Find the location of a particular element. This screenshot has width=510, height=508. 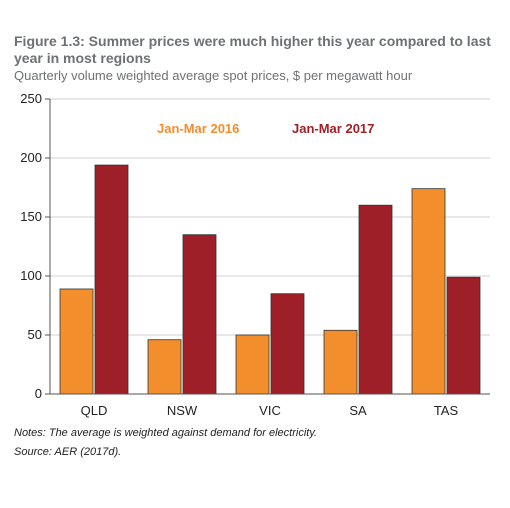

x-tick-label: SA is located at coordinates (358, 410).